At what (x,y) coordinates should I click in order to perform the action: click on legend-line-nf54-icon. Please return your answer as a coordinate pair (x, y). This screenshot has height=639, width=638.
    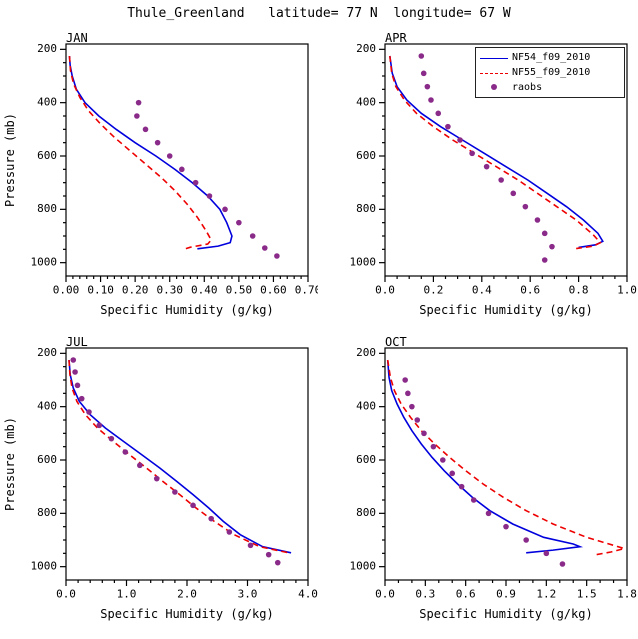
    Looking at the image, I should click on (494, 58).